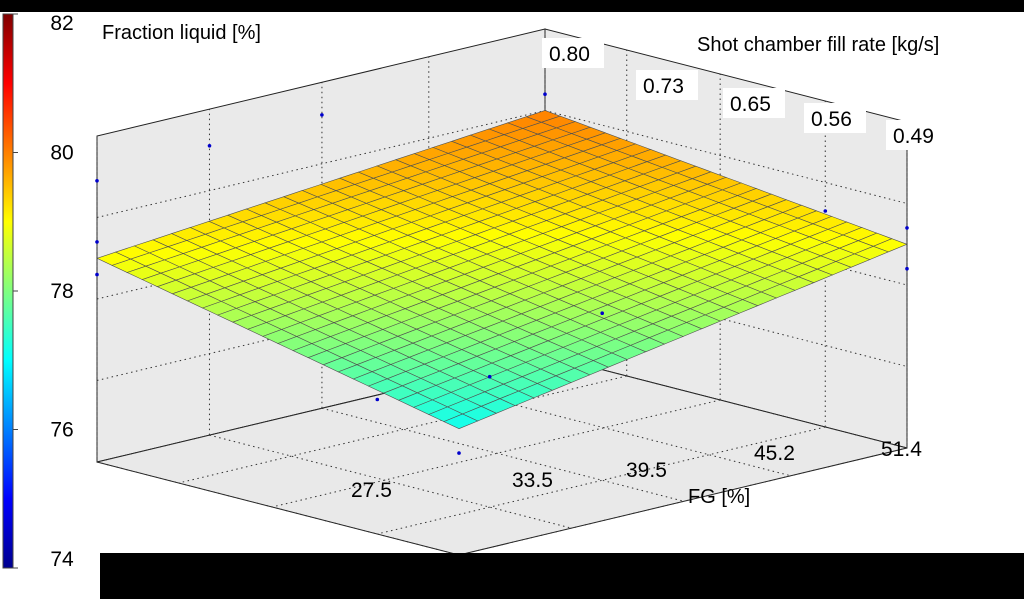 The width and height of the screenshot is (1024, 599). I want to click on x-tick-label: 45.2, so click(774, 453).